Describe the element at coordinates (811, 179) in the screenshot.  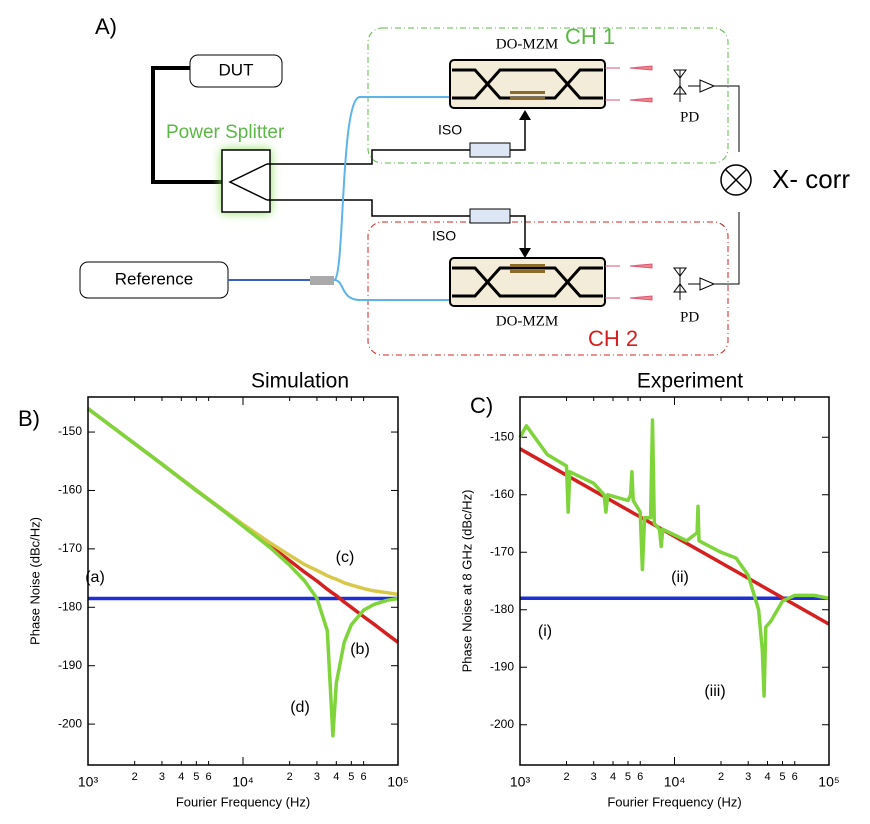
I see `xcorr-label: X- corr` at that location.